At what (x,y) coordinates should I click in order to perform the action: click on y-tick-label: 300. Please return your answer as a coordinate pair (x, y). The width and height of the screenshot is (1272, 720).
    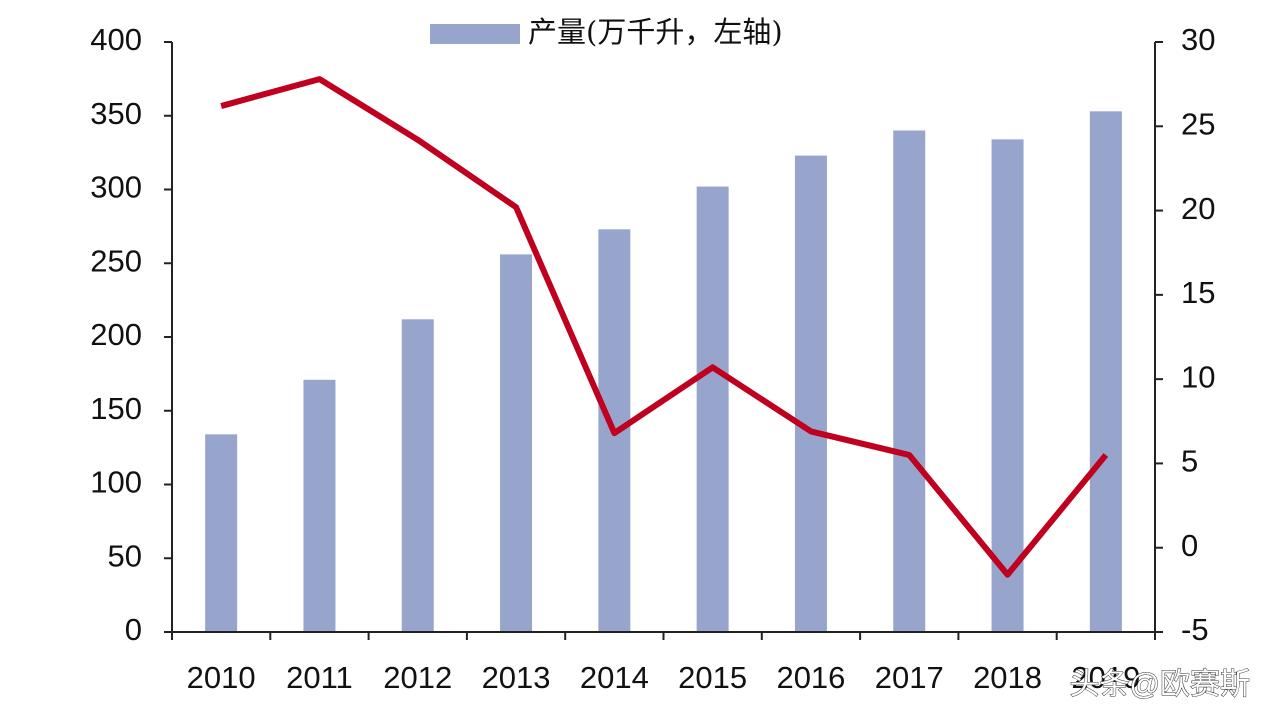
    Looking at the image, I should click on (116, 187).